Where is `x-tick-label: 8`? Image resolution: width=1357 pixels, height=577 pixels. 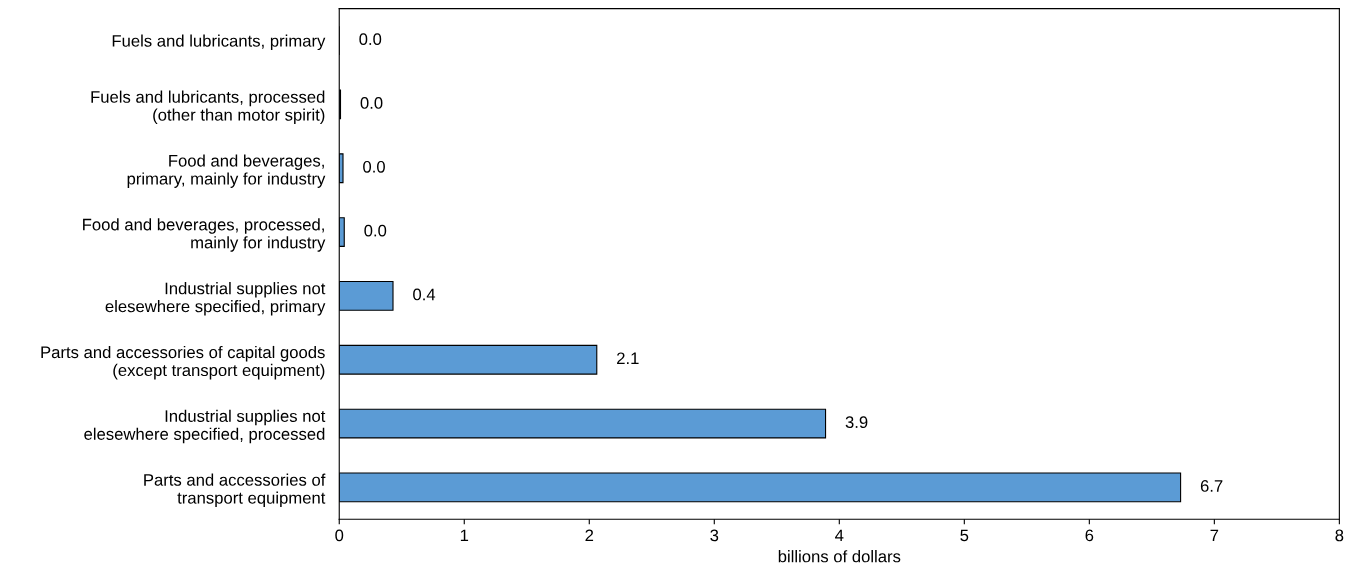
x-tick-label: 8 is located at coordinates (1339, 535).